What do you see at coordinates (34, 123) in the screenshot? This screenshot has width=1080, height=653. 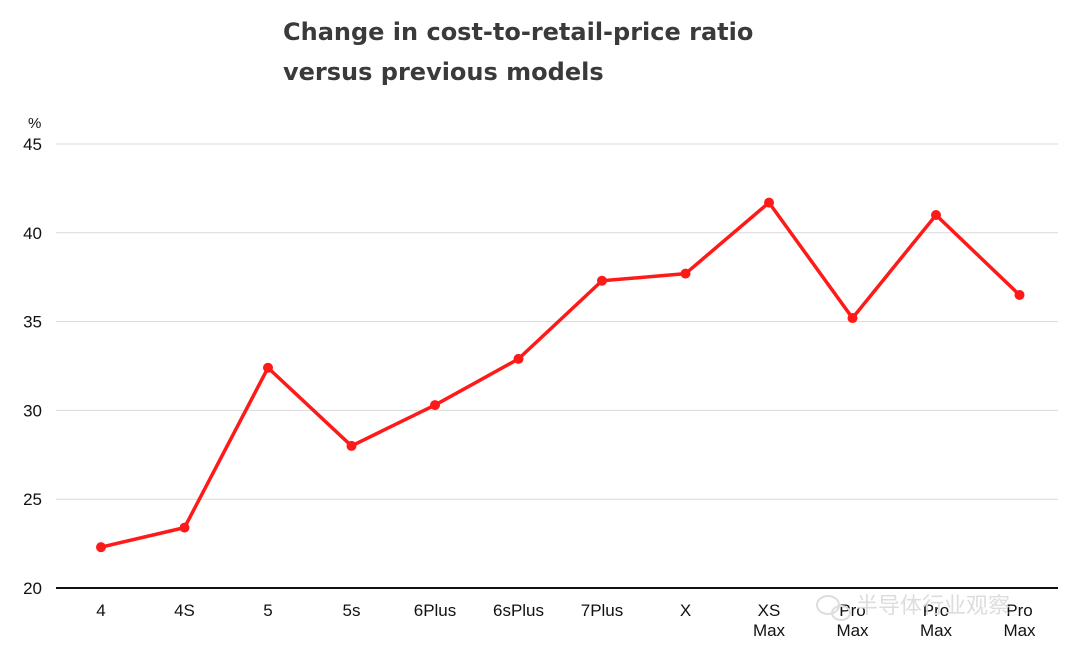 I see `y-axis-unit-label: %` at bounding box center [34, 123].